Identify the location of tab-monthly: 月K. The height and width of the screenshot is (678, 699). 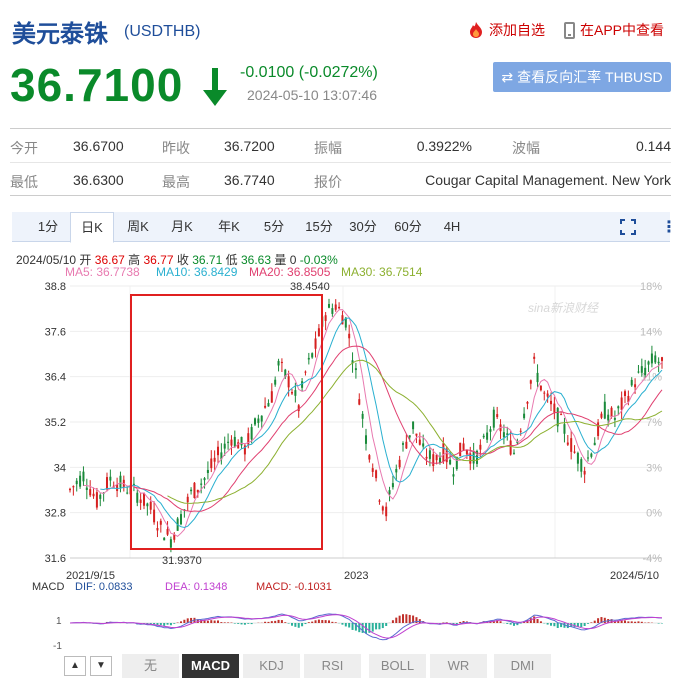
(182, 226).